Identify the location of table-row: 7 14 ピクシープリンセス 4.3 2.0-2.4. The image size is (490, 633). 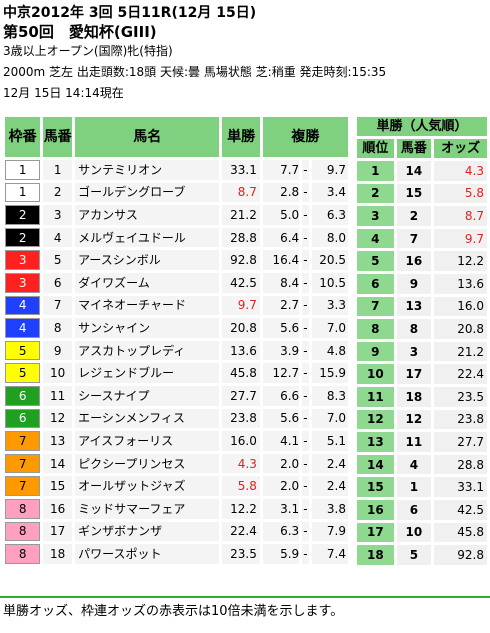
(176, 463).